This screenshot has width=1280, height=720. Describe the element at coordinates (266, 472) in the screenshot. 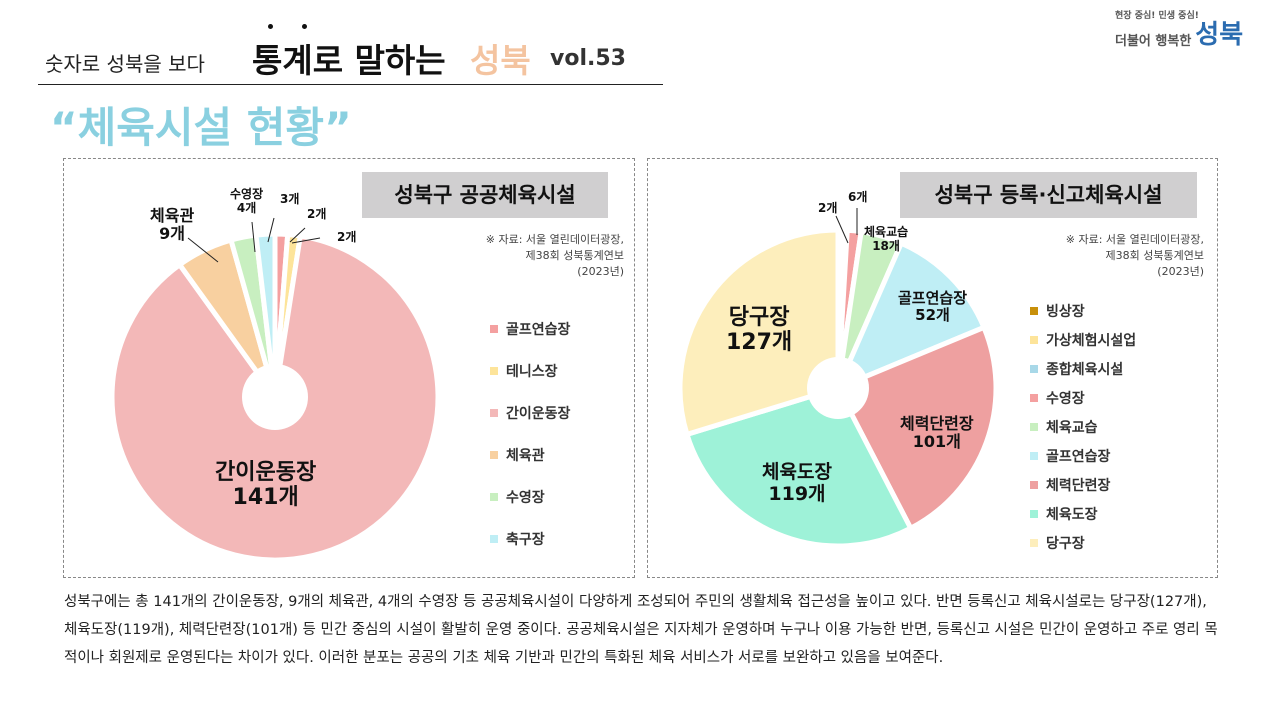

I see `label-name: 간이운동장` at that location.